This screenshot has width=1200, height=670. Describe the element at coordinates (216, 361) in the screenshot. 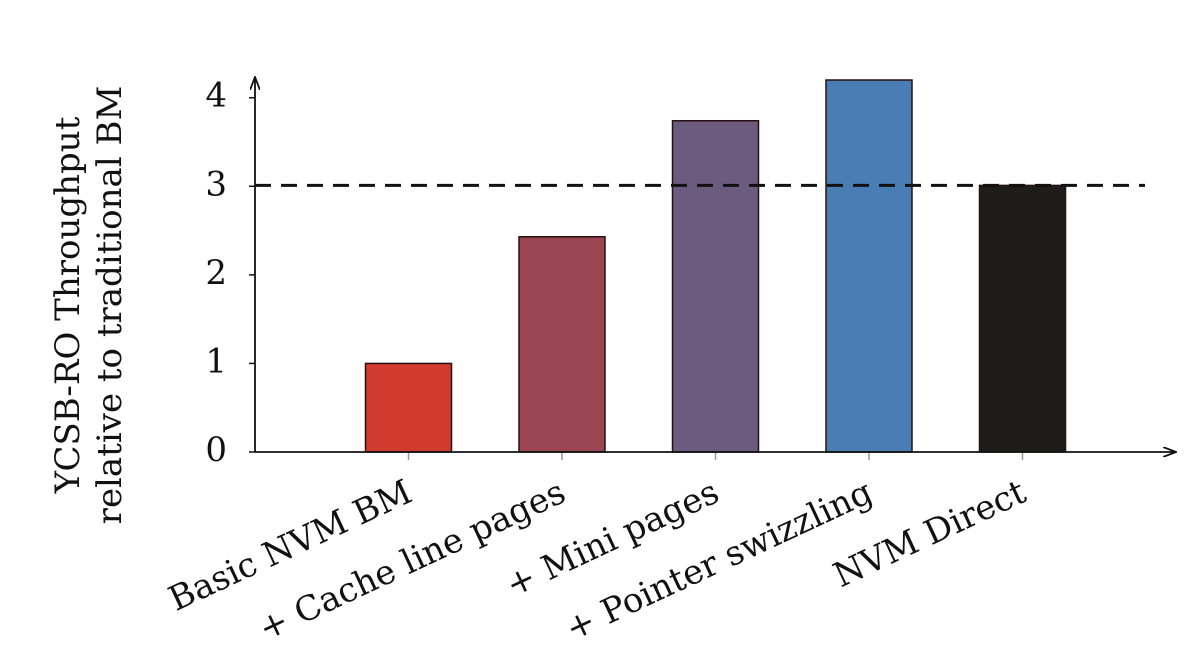

I see `y-tick-label: 1` at that location.